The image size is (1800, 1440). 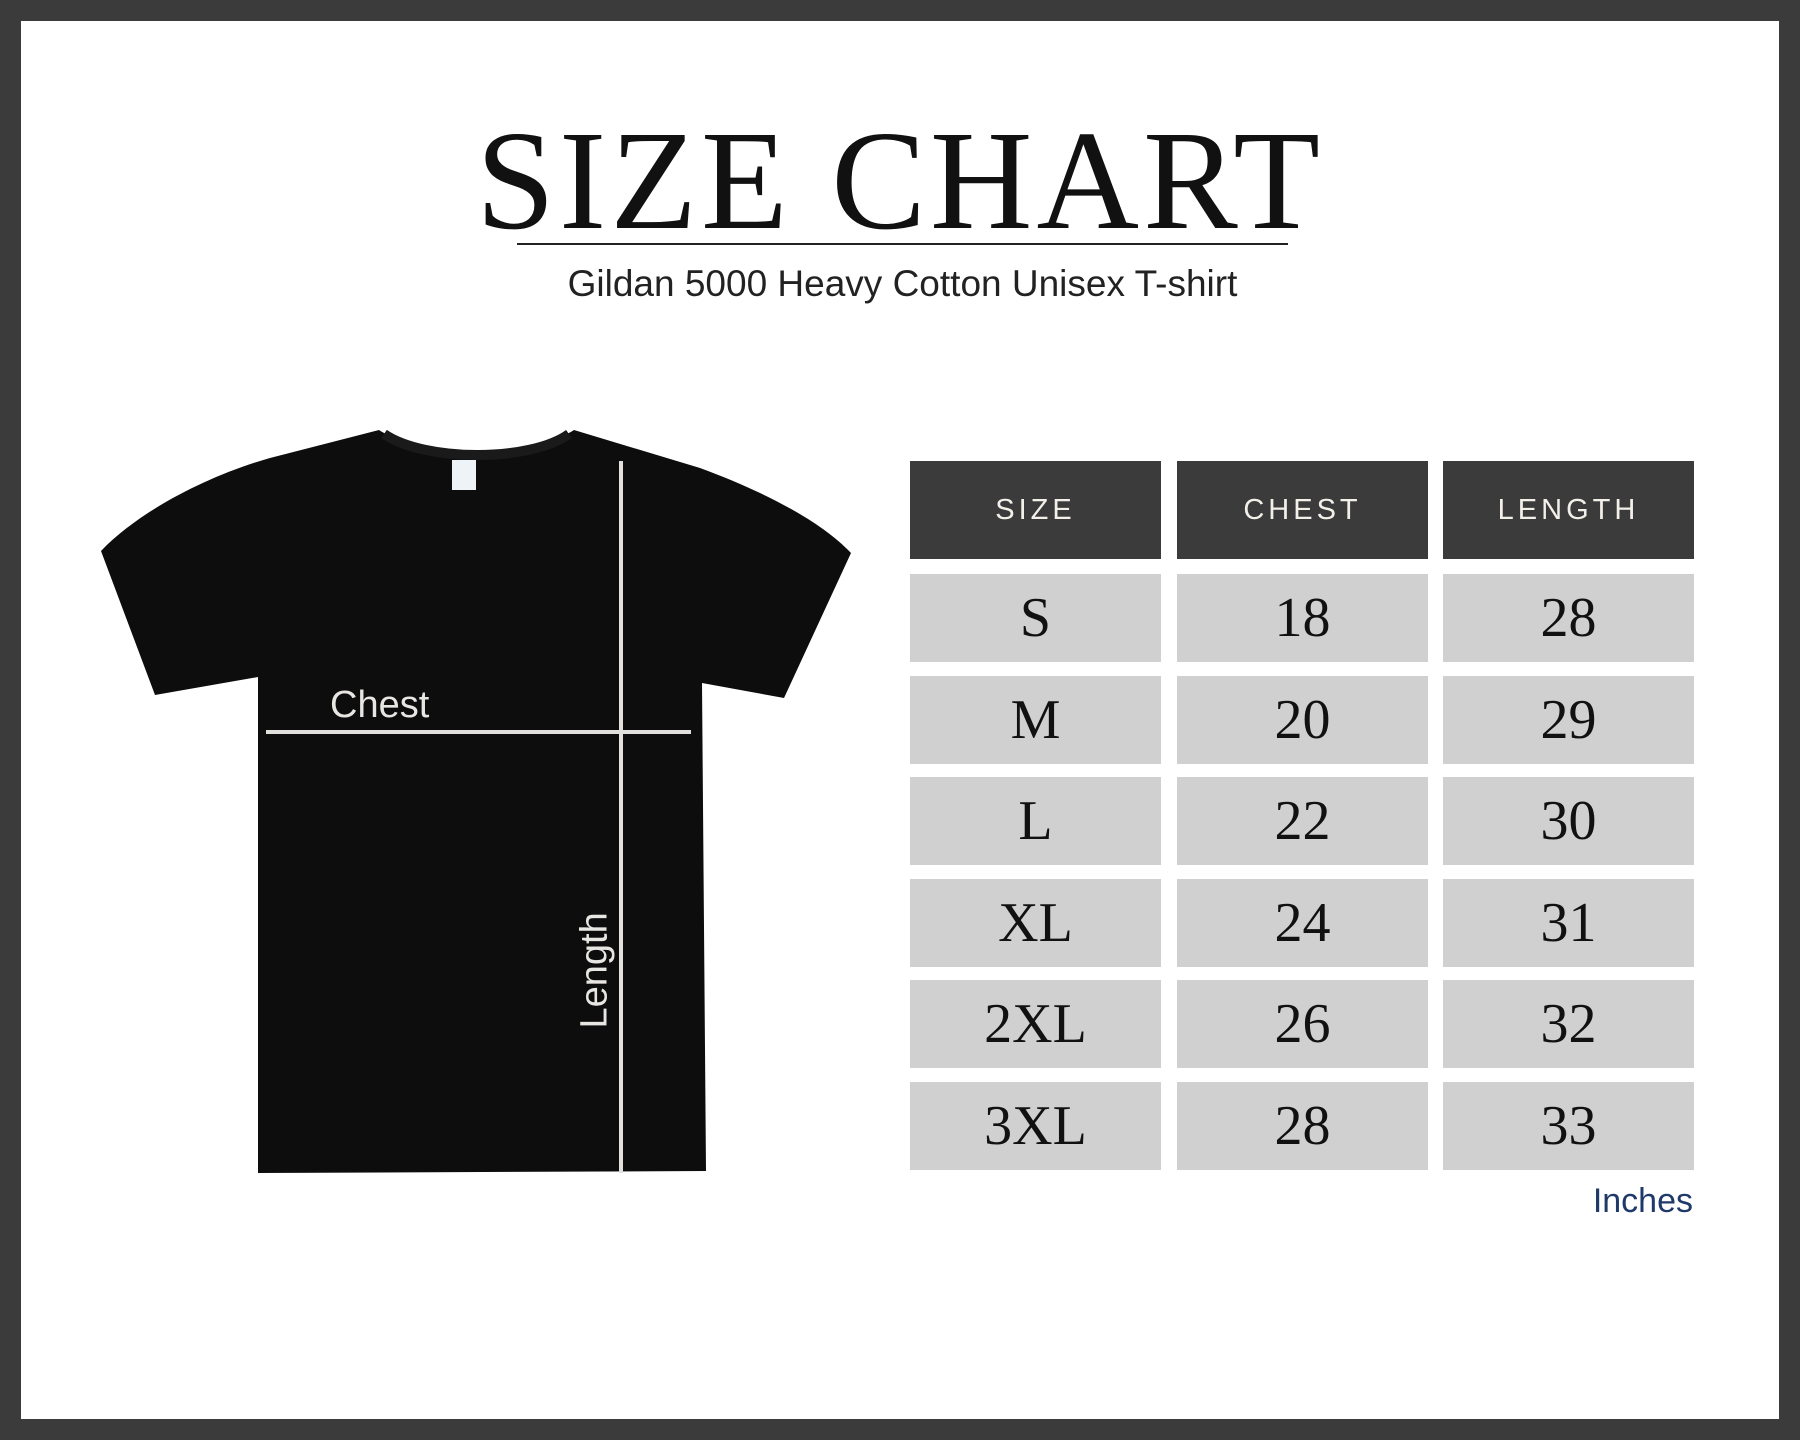 I want to click on cell-chest: 18, so click(x=1302, y=618).